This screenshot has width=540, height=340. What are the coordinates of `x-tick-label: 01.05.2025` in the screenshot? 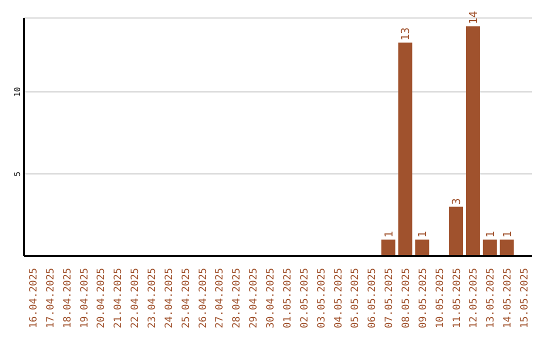 It's located at (288, 298).